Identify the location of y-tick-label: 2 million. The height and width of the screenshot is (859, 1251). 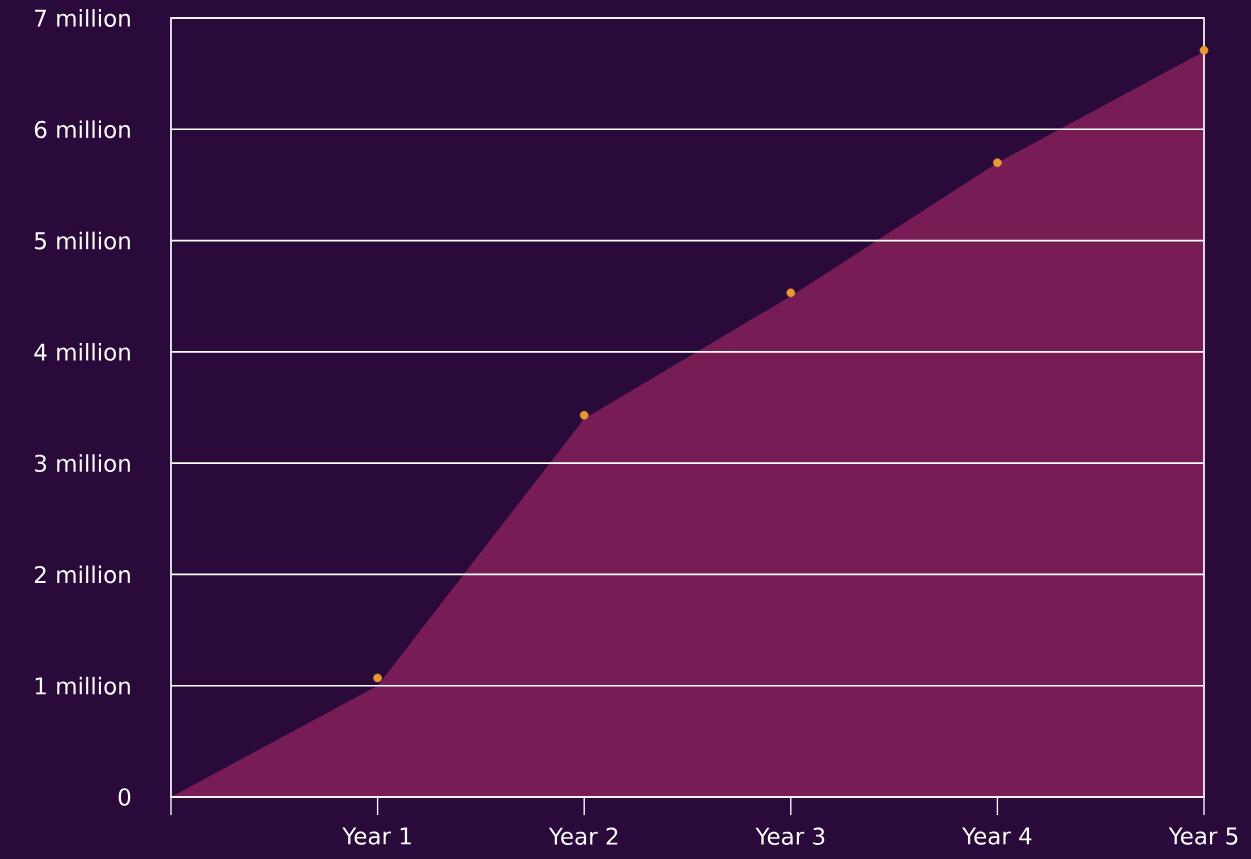
(82, 574).